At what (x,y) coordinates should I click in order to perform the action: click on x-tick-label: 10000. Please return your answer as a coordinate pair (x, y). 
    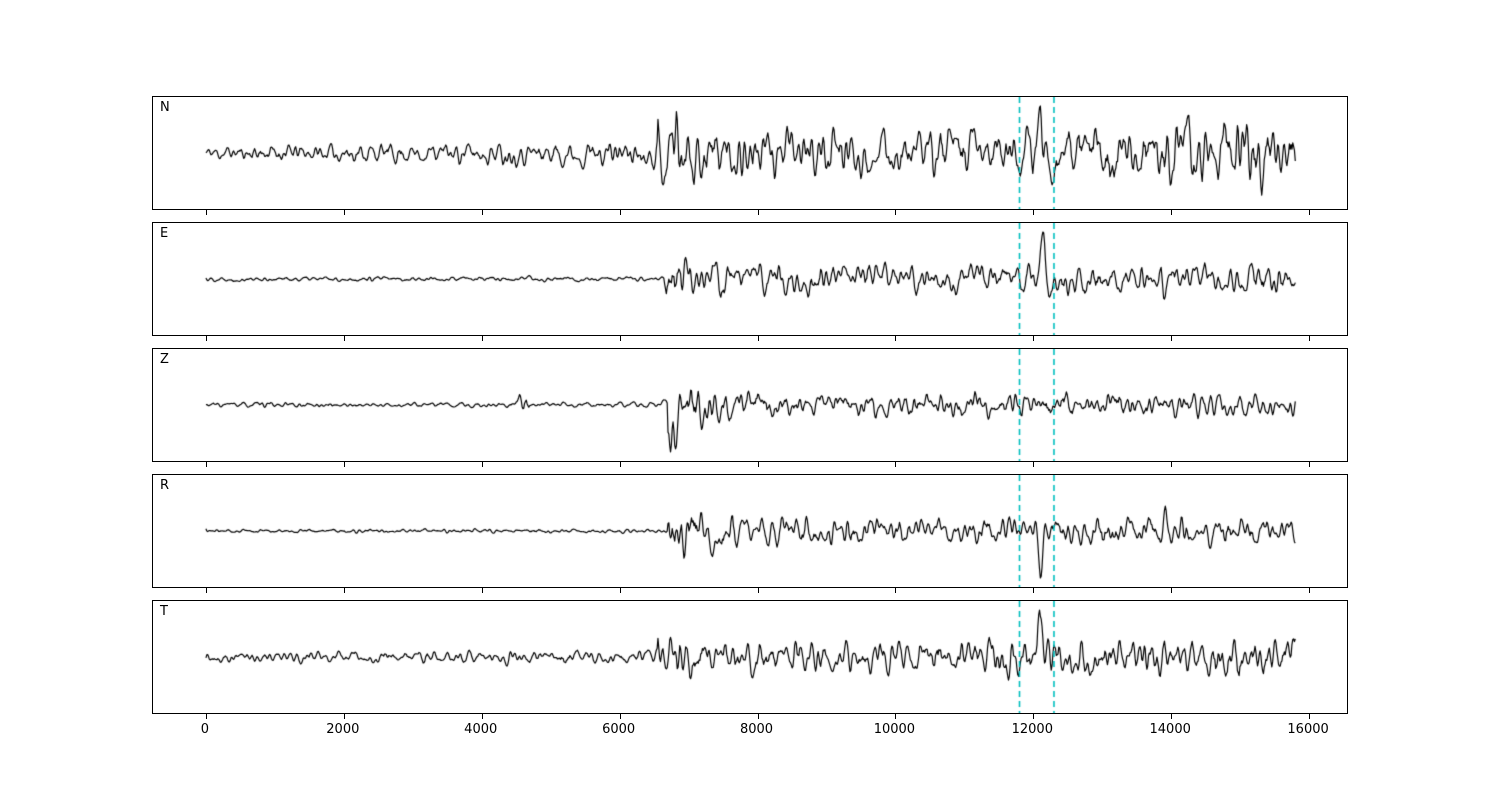
    Looking at the image, I should click on (894, 729).